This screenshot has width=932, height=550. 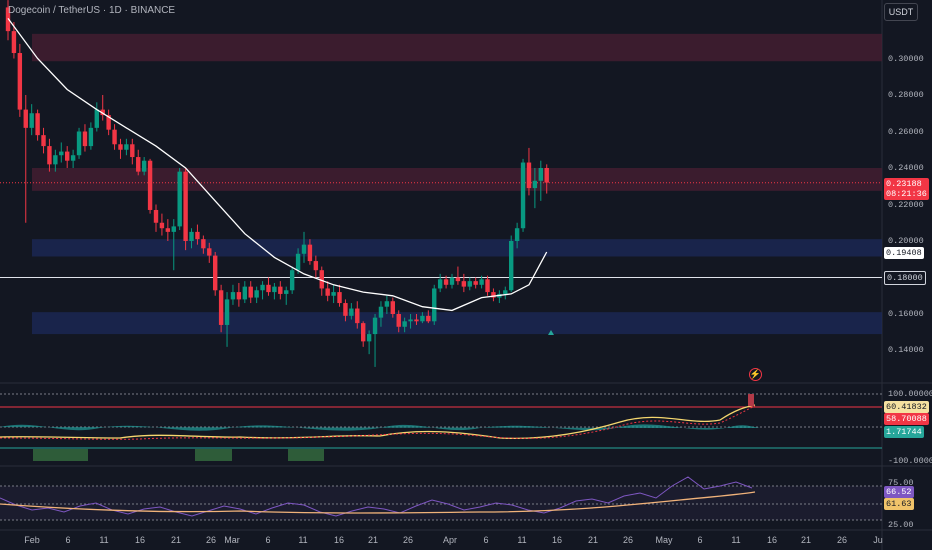 What do you see at coordinates (378, 422) in the screenshot?
I see `osc-dotted-line` at bounding box center [378, 422].